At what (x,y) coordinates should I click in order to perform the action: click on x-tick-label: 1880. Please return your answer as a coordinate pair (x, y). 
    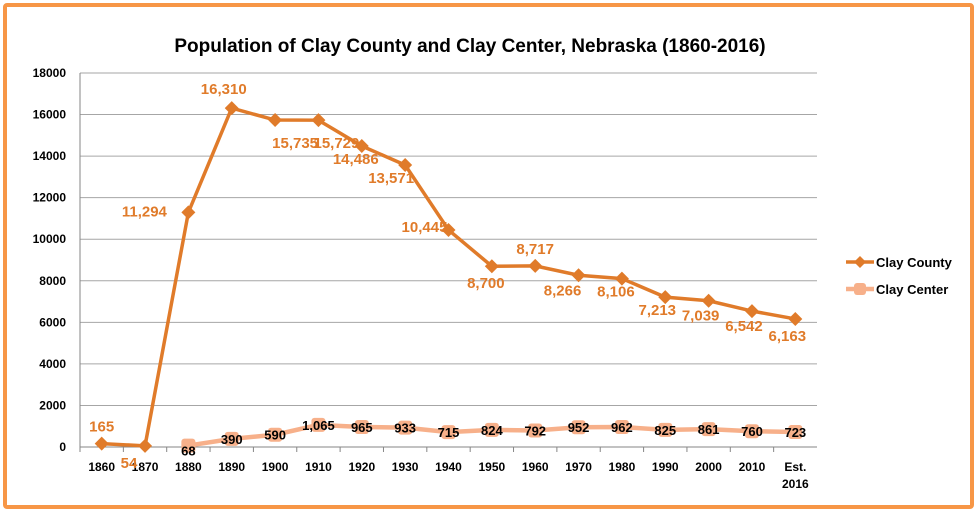
    Looking at the image, I should click on (188, 467).